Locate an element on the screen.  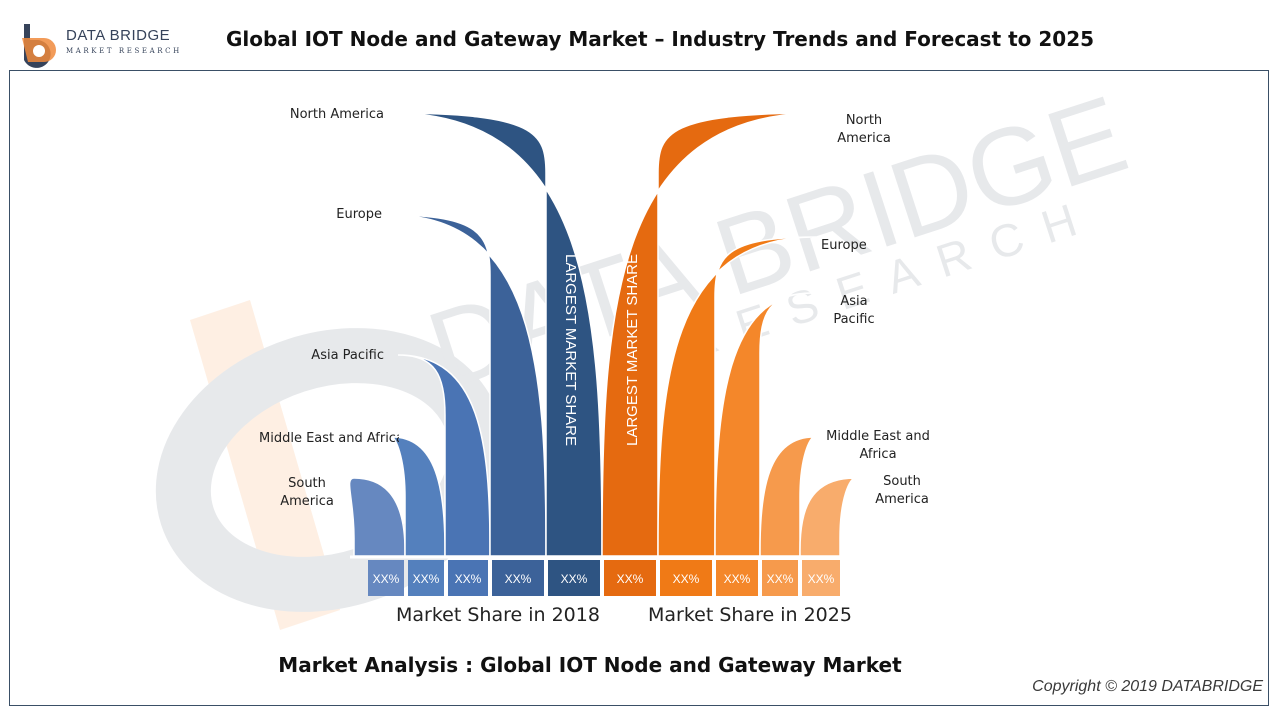
share-value-2025-europe: XX% is located at coordinates (686, 579).